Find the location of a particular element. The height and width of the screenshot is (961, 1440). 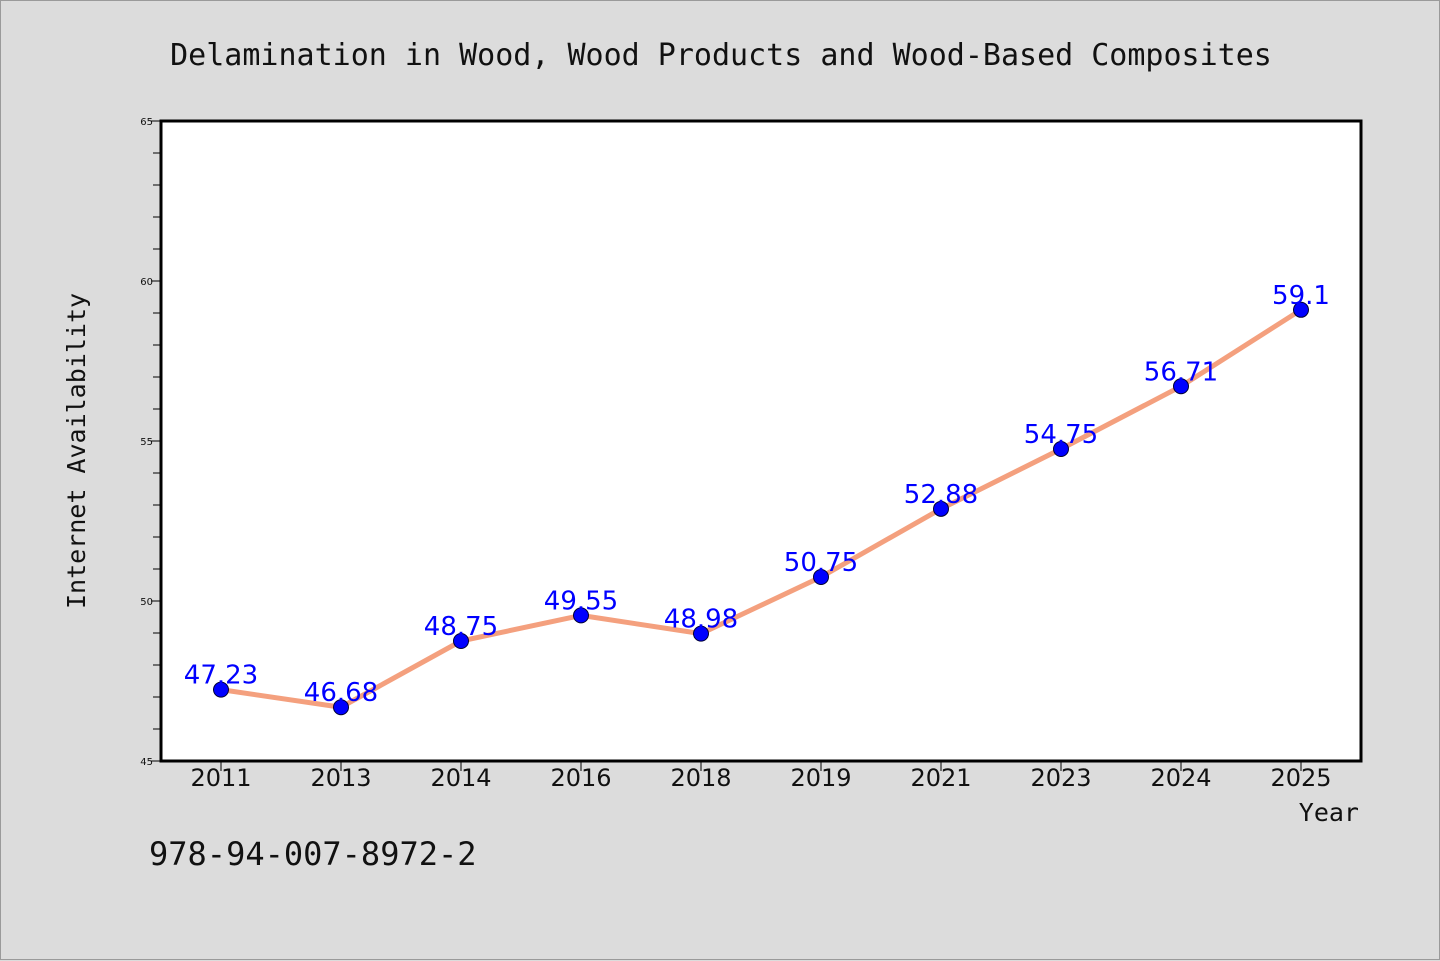

y-tick-label: 55 is located at coordinates (146, 442).